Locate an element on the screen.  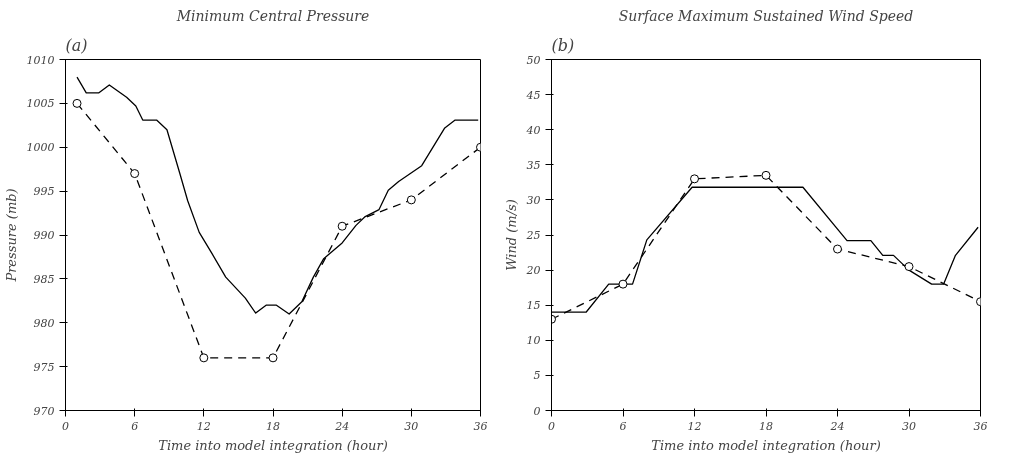
y-tick-label: 975 is located at coordinates (44, 367).